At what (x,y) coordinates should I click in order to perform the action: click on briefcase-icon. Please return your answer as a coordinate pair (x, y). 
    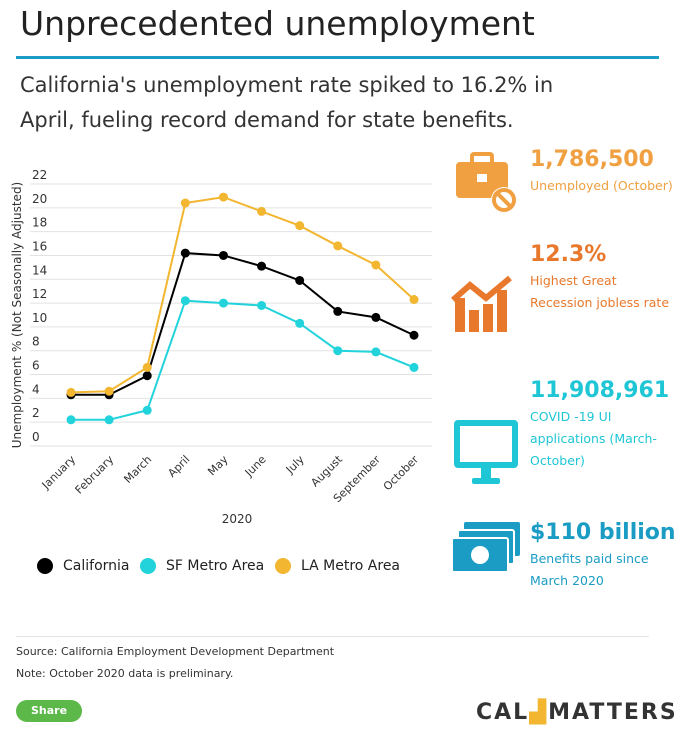
    Looking at the image, I should click on (486, 182).